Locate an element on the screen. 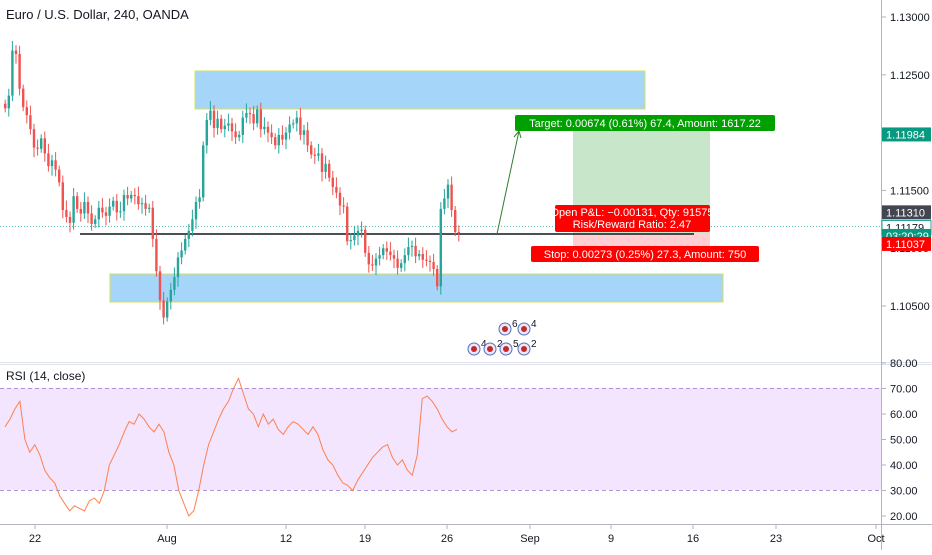 Image resolution: width=932 pixels, height=555 pixels. rsi-line is located at coordinates (231, 446).